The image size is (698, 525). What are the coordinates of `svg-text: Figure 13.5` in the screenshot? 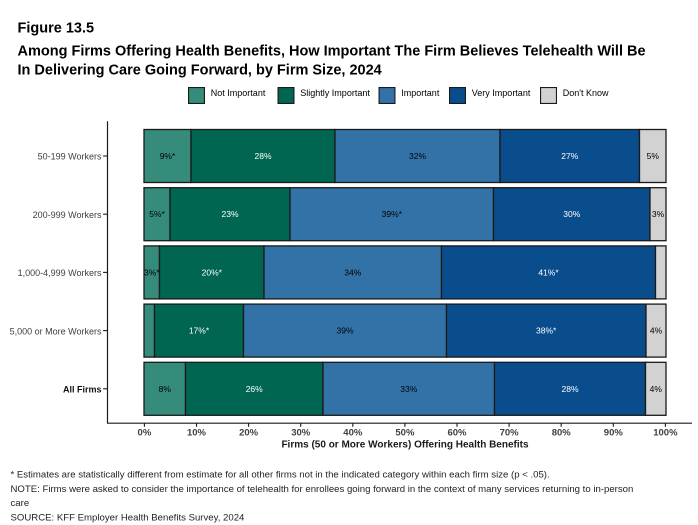 It's located at (56, 28).